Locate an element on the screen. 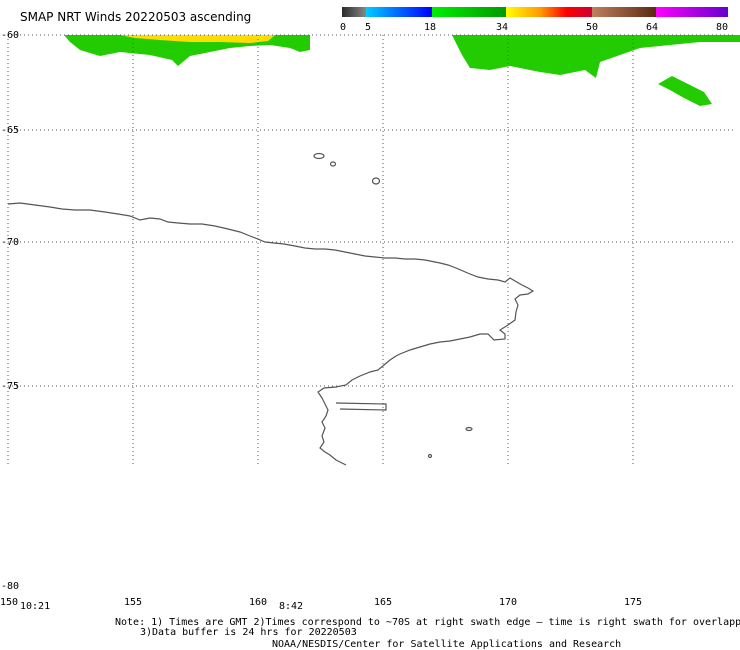  map-title: SMAP NRT Winds 20220503 ascending is located at coordinates (135, 17).